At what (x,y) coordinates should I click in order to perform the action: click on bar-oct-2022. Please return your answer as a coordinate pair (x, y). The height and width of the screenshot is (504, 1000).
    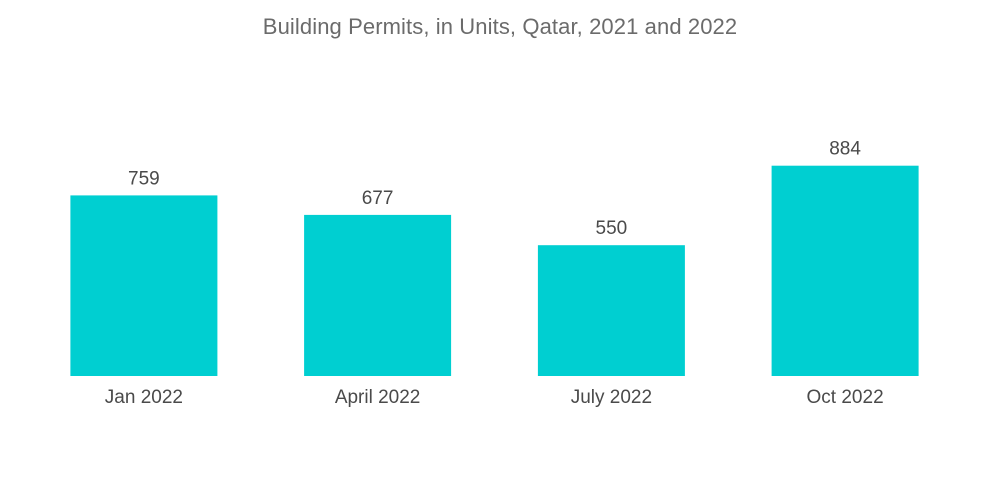
    Looking at the image, I should click on (845, 270).